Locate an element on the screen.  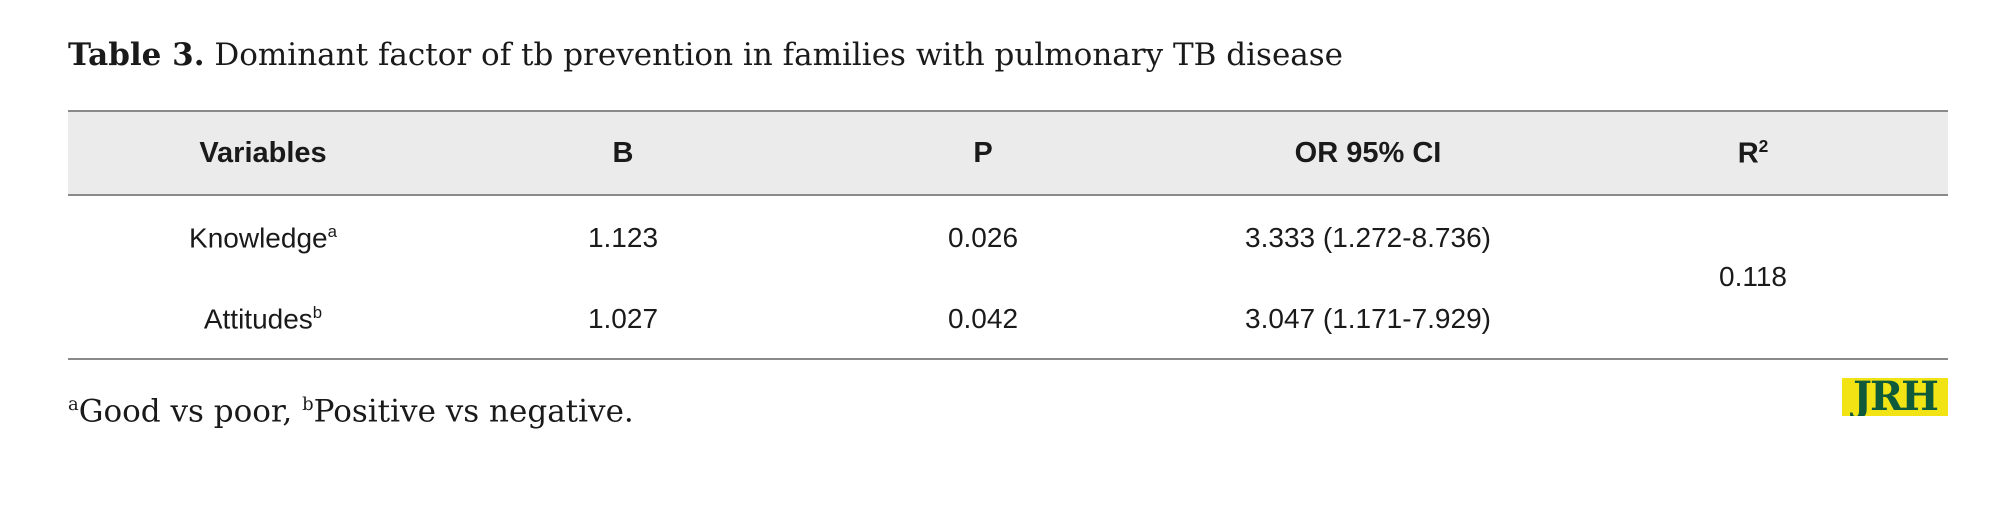
cell-variable-name: Knowledge is located at coordinates (258, 238).